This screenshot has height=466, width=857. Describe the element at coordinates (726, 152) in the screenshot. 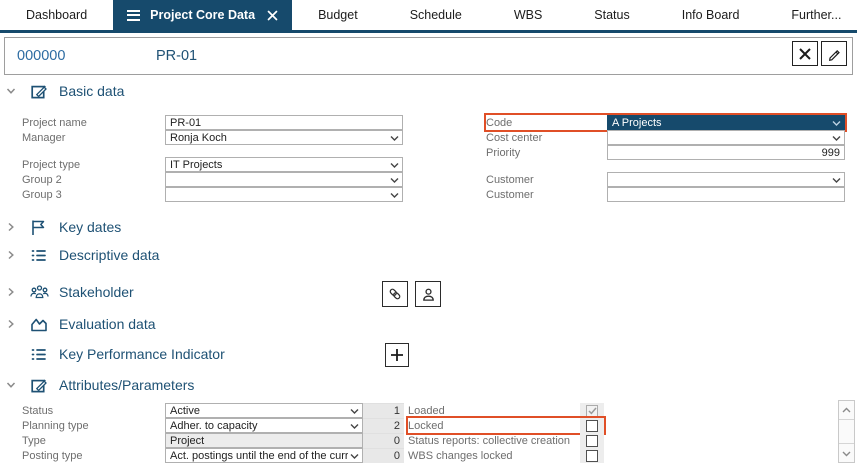

I see `priority-input: 999` at that location.